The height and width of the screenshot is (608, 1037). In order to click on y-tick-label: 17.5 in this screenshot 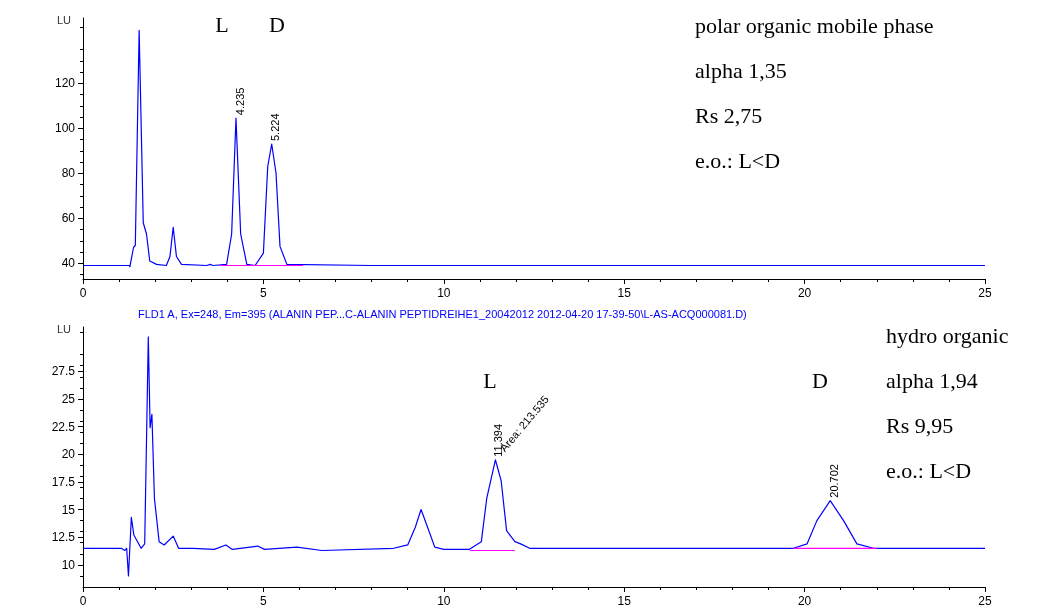, I will do `click(63, 481)`.